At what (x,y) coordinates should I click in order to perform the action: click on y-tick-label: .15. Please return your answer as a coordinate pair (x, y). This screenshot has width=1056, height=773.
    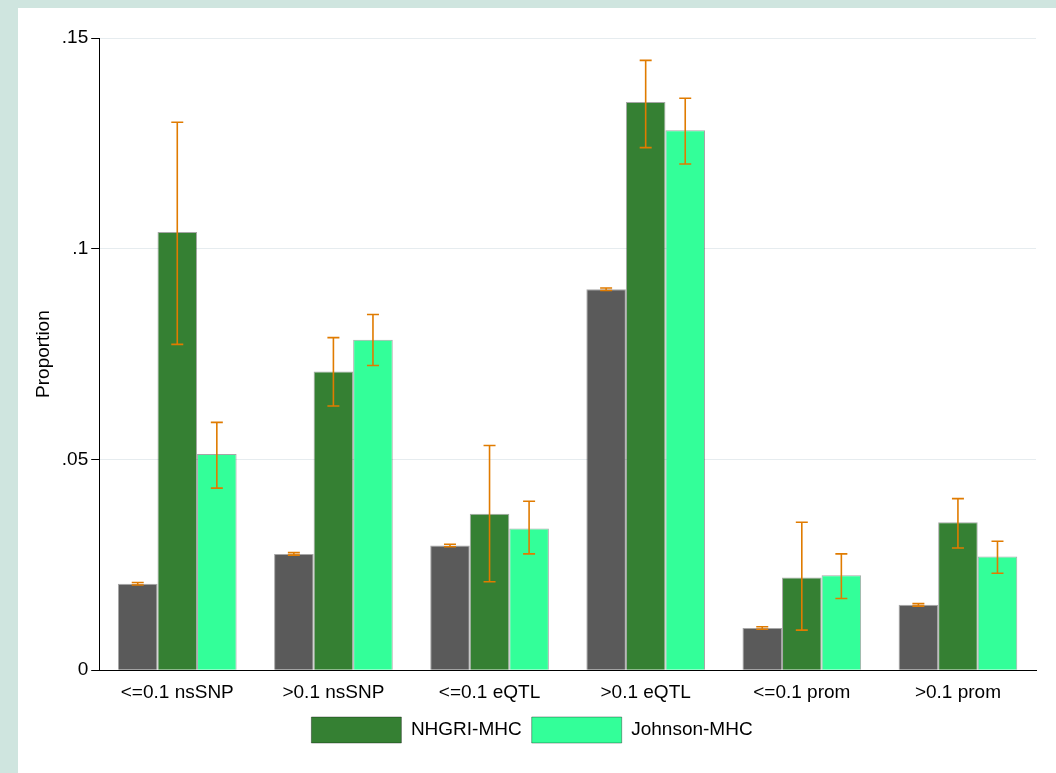
    Looking at the image, I should click on (75, 37).